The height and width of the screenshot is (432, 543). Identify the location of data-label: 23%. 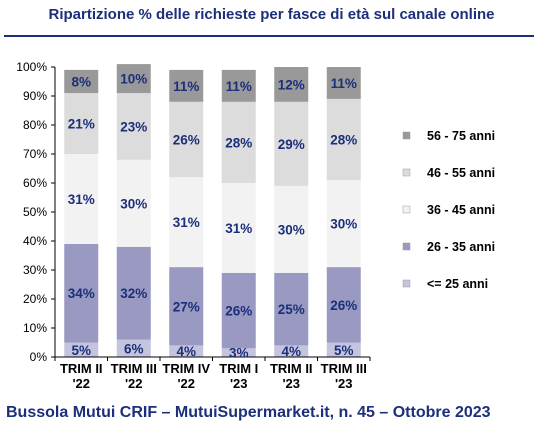
(133, 126).